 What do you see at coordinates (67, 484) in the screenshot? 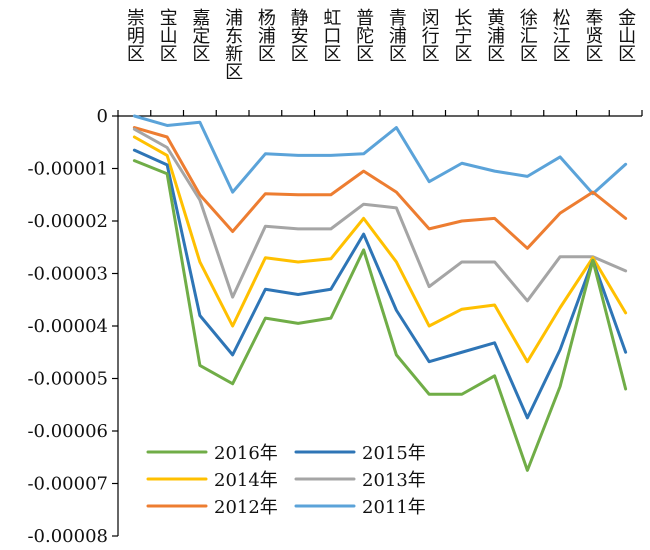
I see `y-tick-label: -0.00007` at bounding box center [67, 484].